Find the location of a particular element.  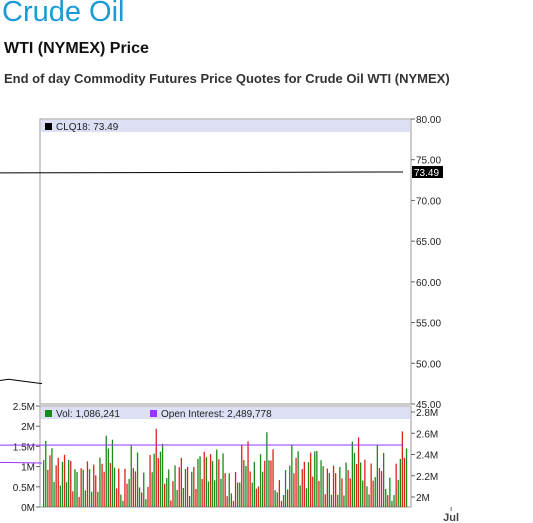

oi-y-tick-label: 2.4M is located at coordinates (427, 456).